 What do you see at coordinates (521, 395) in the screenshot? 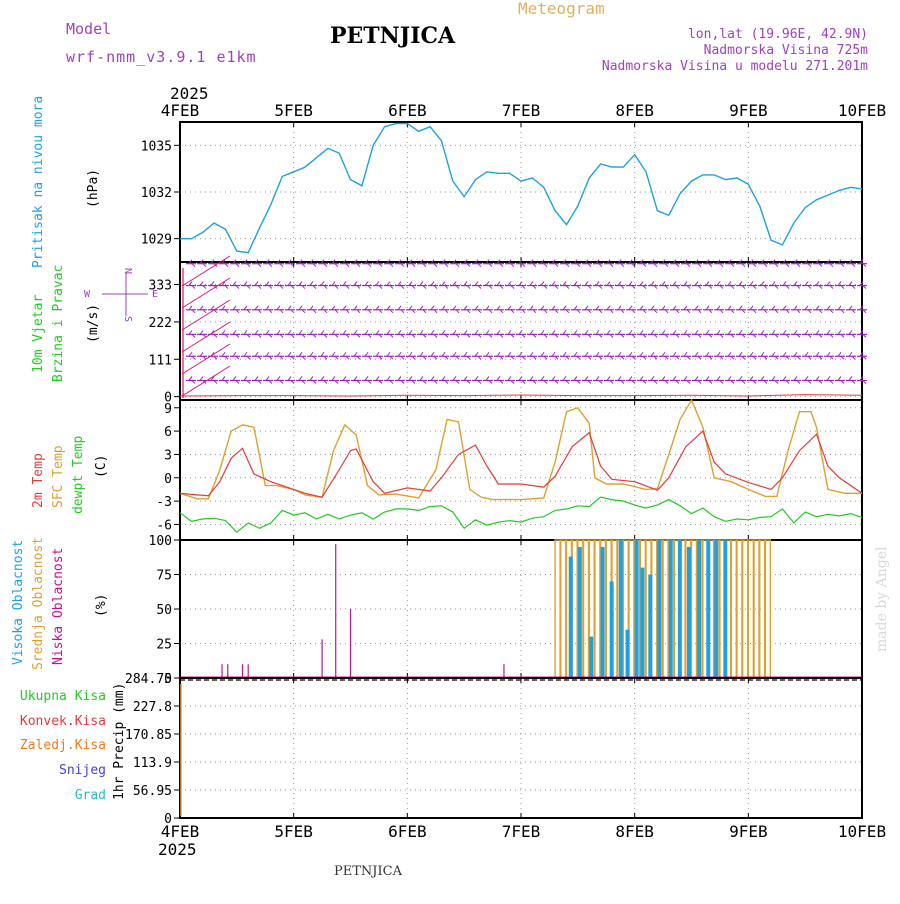
I see `wind-speed-line` at bounding box center [521, 395].